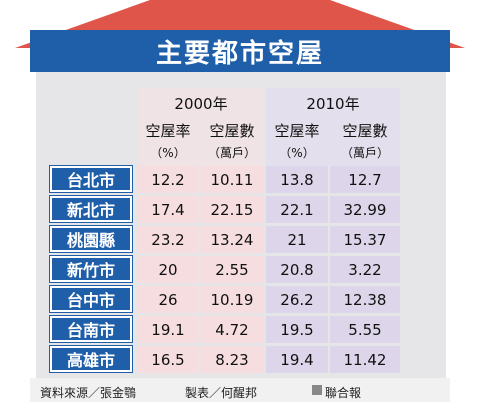 Image resolution: width=480 pixels, height=408 pixels. I want to click on table-cell: 20, so click(168, 269).